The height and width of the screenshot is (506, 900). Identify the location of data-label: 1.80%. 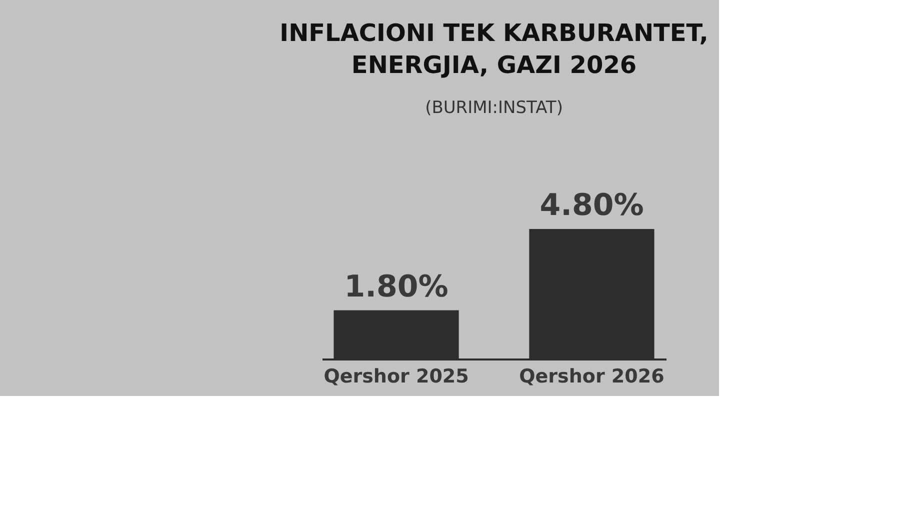
(396, 286).